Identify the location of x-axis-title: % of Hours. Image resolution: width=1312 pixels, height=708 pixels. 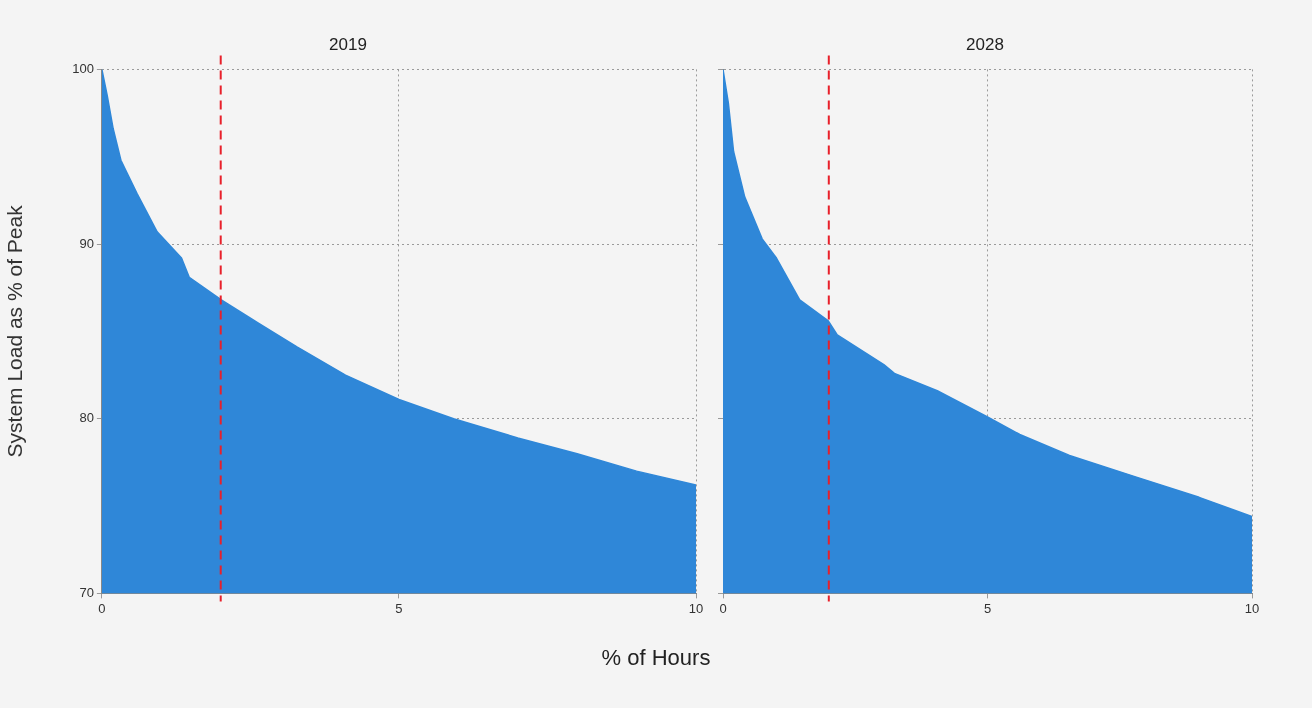
(656, 658).